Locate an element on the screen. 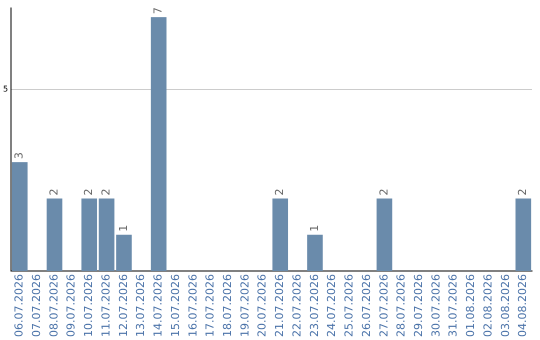  x-tick-label: 23.07.2026 is located at coordinates (314, 306).